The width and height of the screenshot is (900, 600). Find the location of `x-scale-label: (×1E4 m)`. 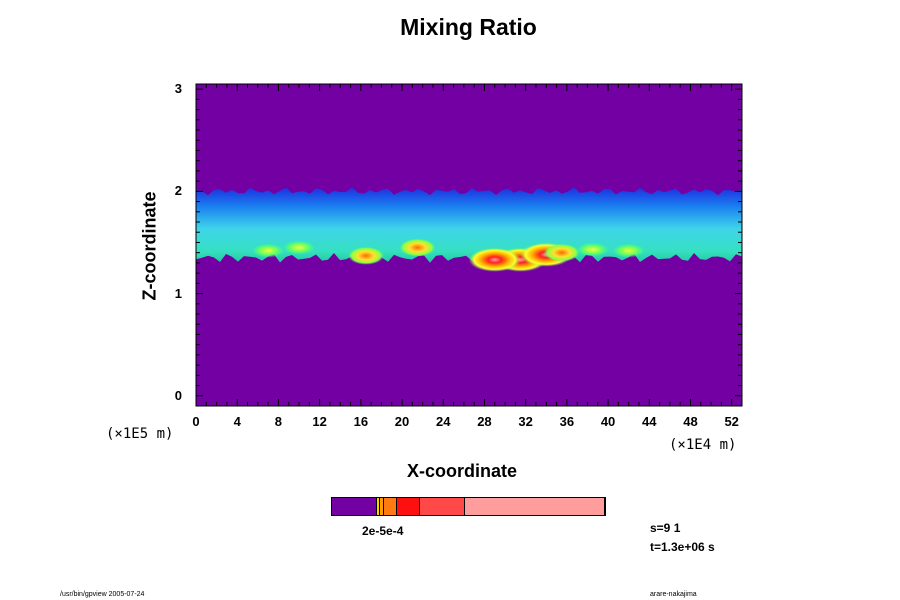

x-scale-label: (×1E4 m) is located at coordinates (703, 445).